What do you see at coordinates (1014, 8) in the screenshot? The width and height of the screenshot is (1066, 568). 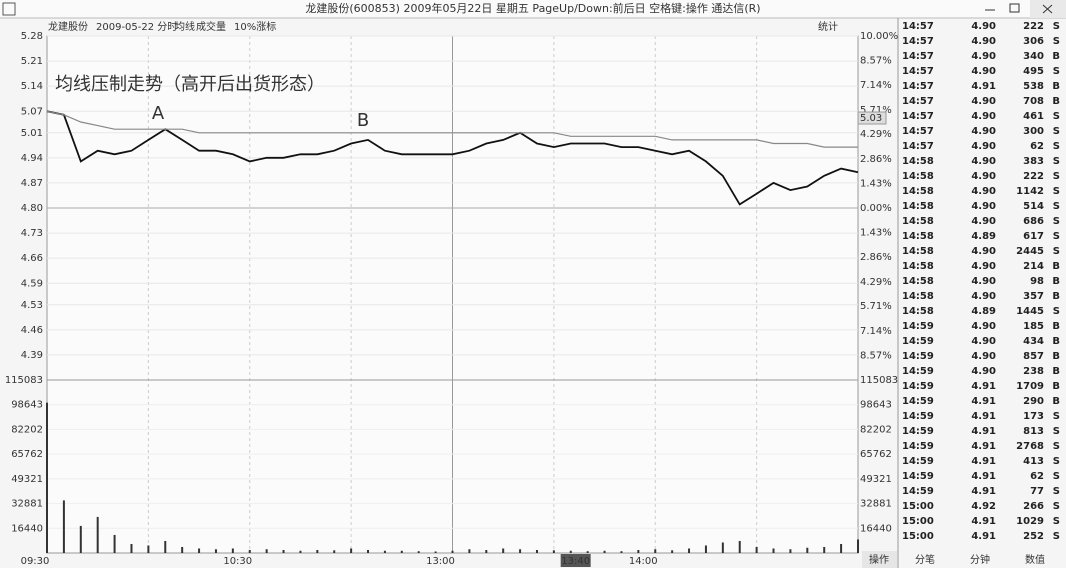 I see `restore-button` at bounding box center [1014, 8].